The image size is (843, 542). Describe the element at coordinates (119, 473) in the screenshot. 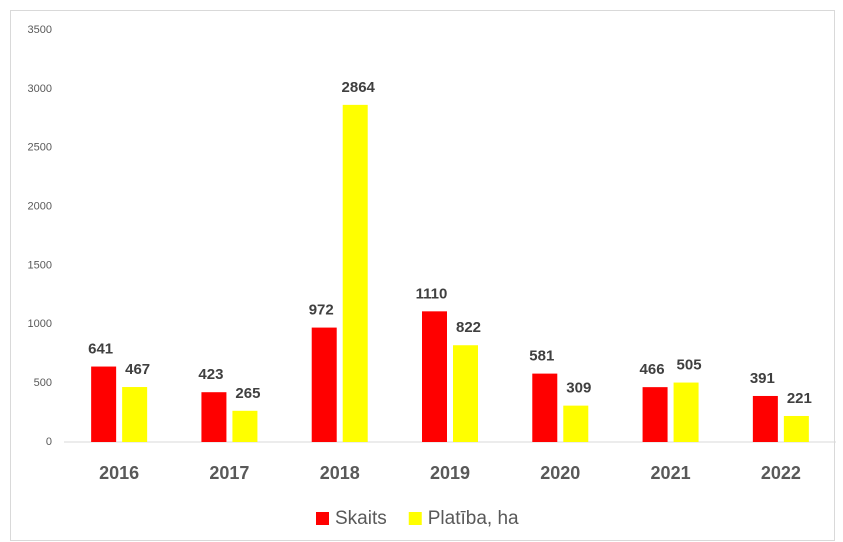

I see `x-tick-label: 2016` at that location.